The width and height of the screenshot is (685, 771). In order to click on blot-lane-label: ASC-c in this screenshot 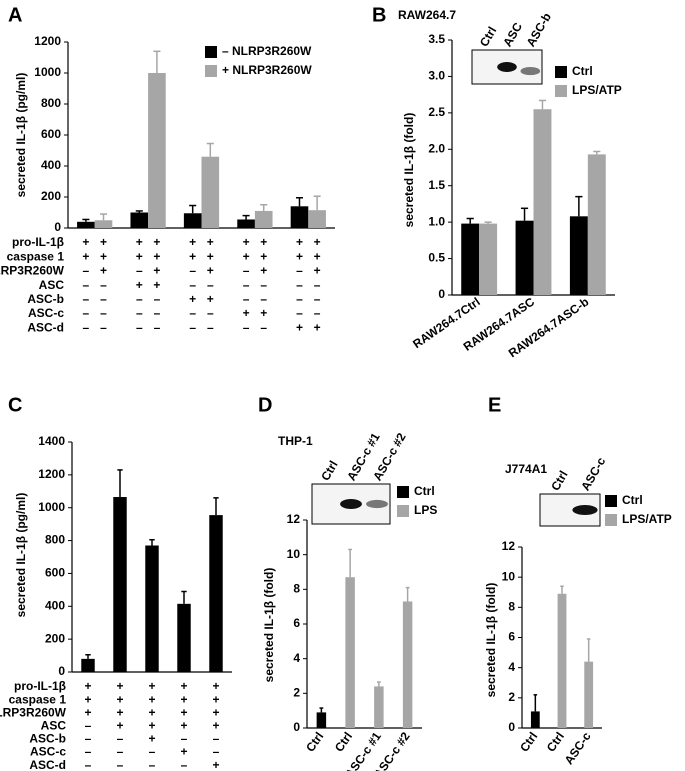, I will do `click(593, 474)`.